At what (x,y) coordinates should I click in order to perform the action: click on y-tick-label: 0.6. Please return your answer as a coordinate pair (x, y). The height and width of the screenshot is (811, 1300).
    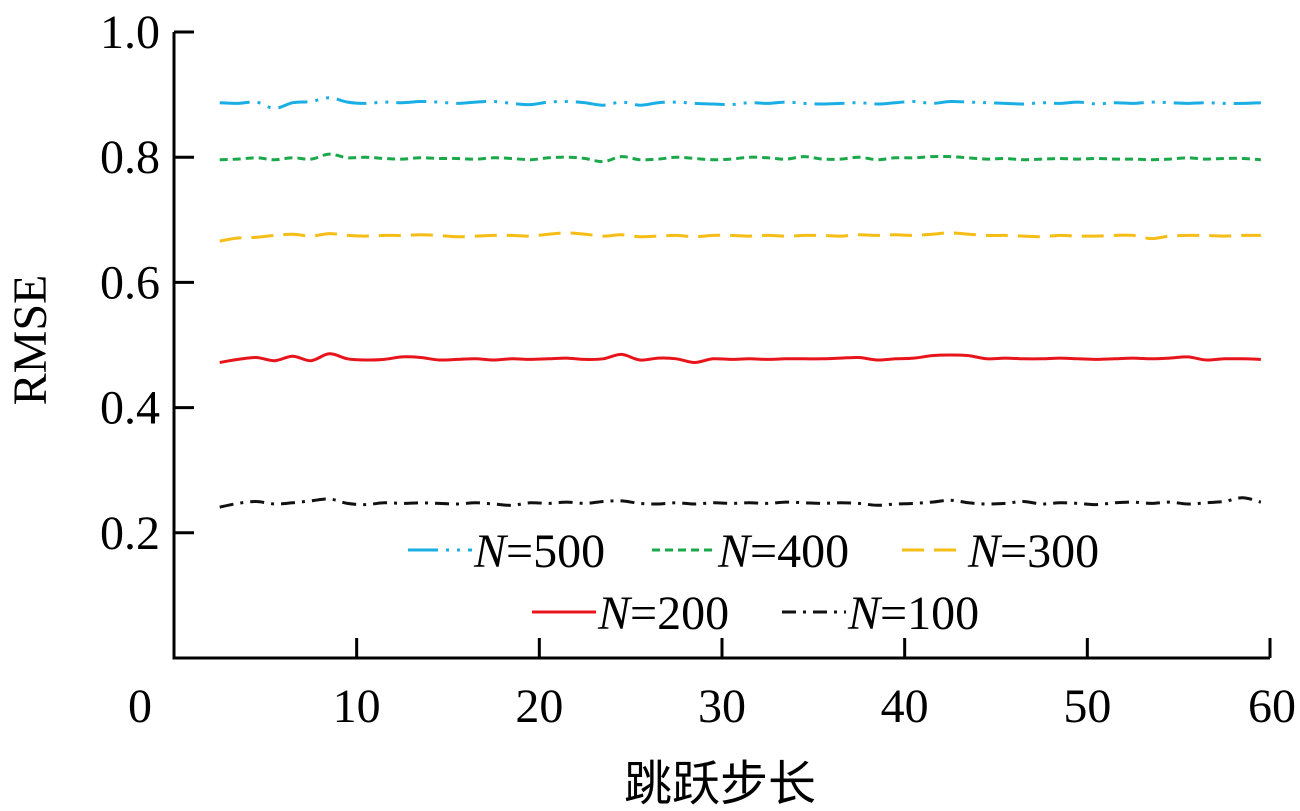
    Looking at the image, I should click on (130, 282).